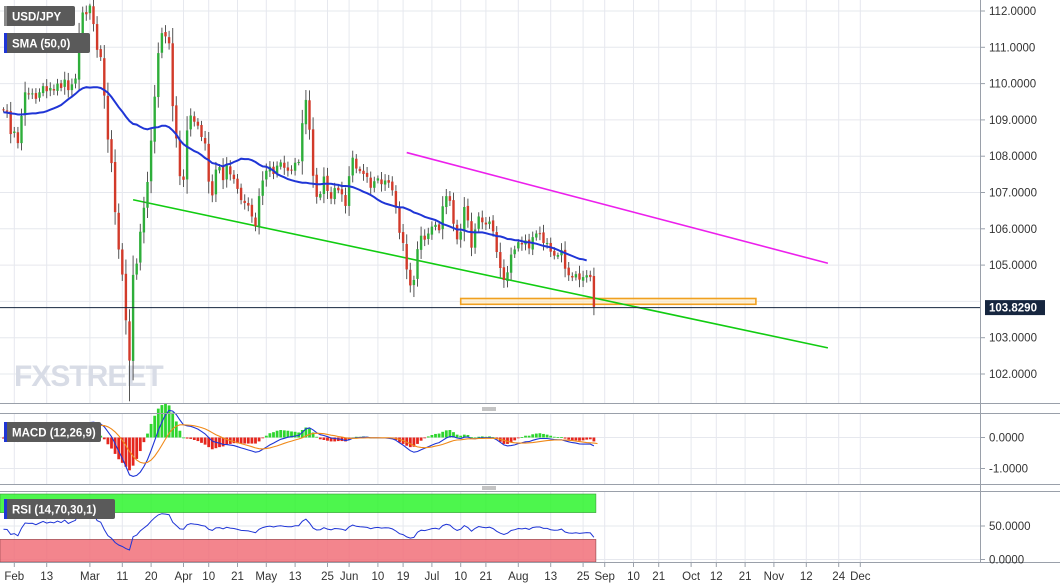 Image resolution: width=1060 pixels, height=587 pixels. I want to click on legend-swatch, so click(5, 509).